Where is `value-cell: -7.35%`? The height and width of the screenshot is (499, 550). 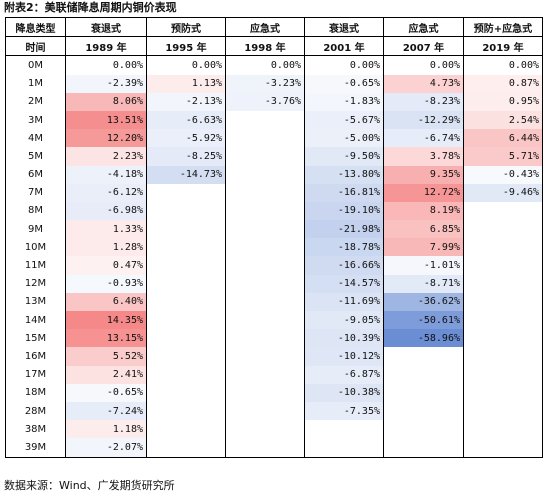 value-cell: -7.35% is located at coordinates (344, 411).